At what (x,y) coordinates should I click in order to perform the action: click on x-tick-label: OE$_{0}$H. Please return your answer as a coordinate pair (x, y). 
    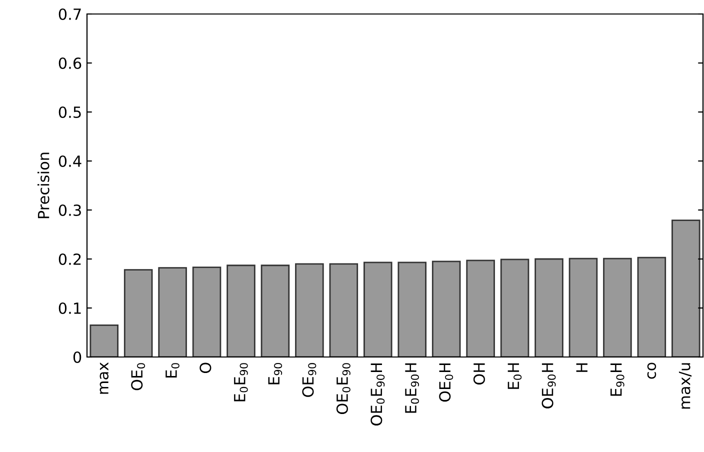
    Looking at the image, I should click on (446, 382).